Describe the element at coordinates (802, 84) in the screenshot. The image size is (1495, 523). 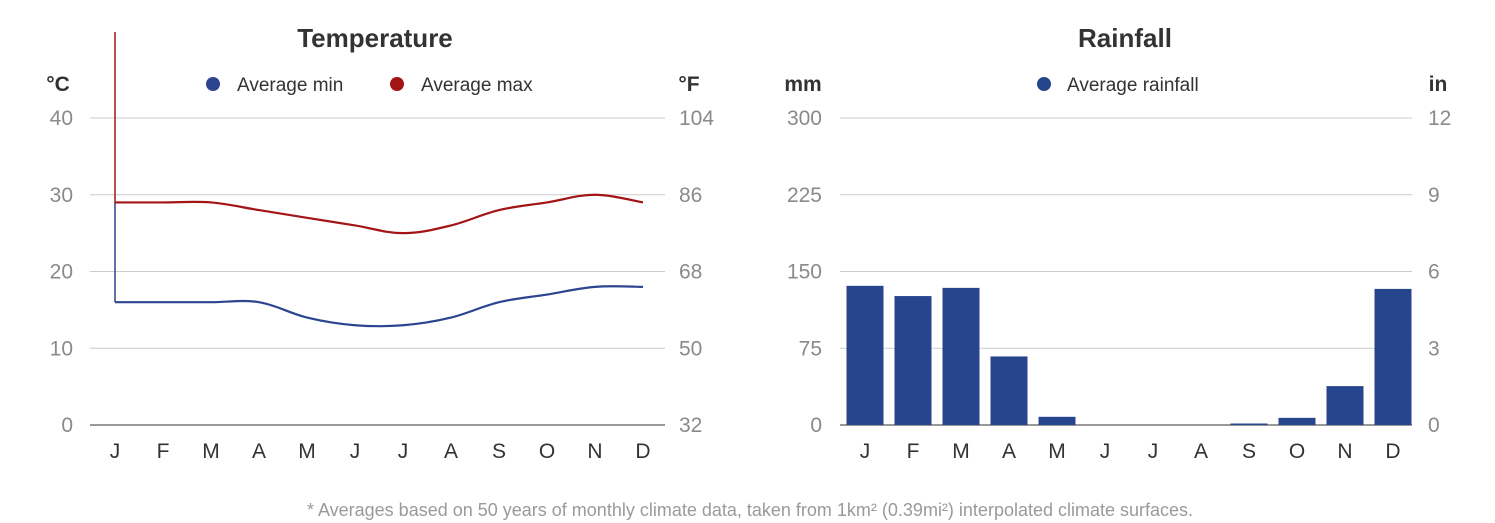
I see `rainfall-left-unit: mm` at that location.